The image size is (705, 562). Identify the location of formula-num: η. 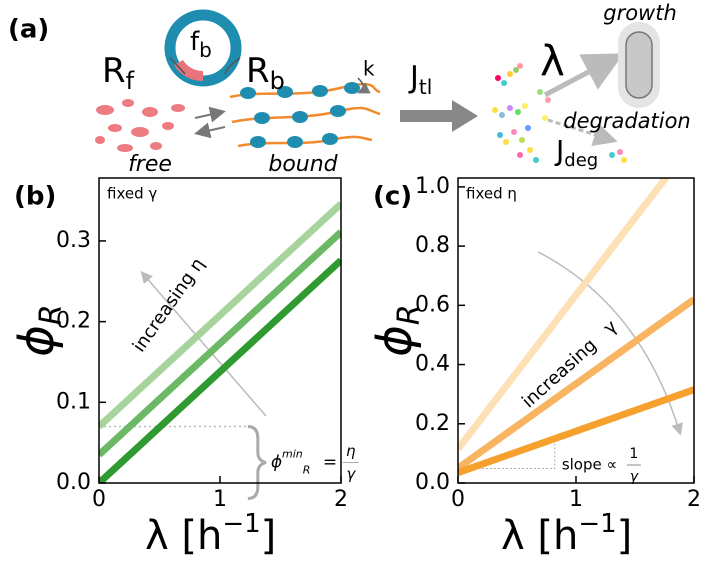
(351, 451).